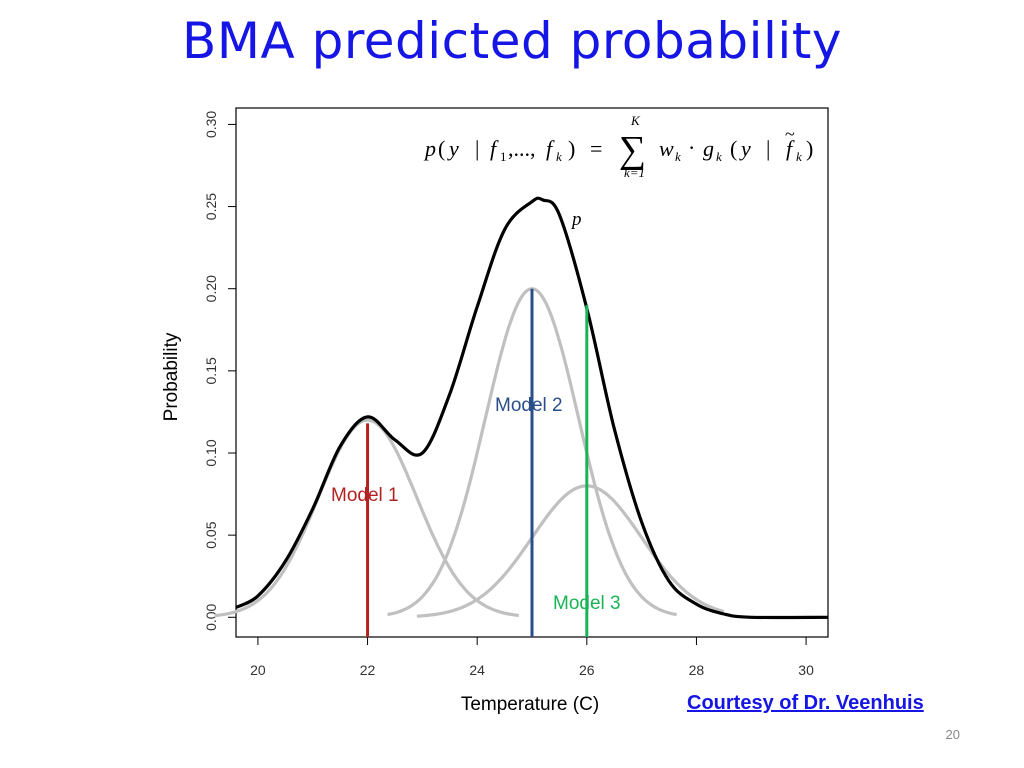 This screenshot has width=1024, height=768. What do you see at coordinates (477, 670) in the screenshot?
I see `x-tick-label: 24` at bounding box center [477, 670].